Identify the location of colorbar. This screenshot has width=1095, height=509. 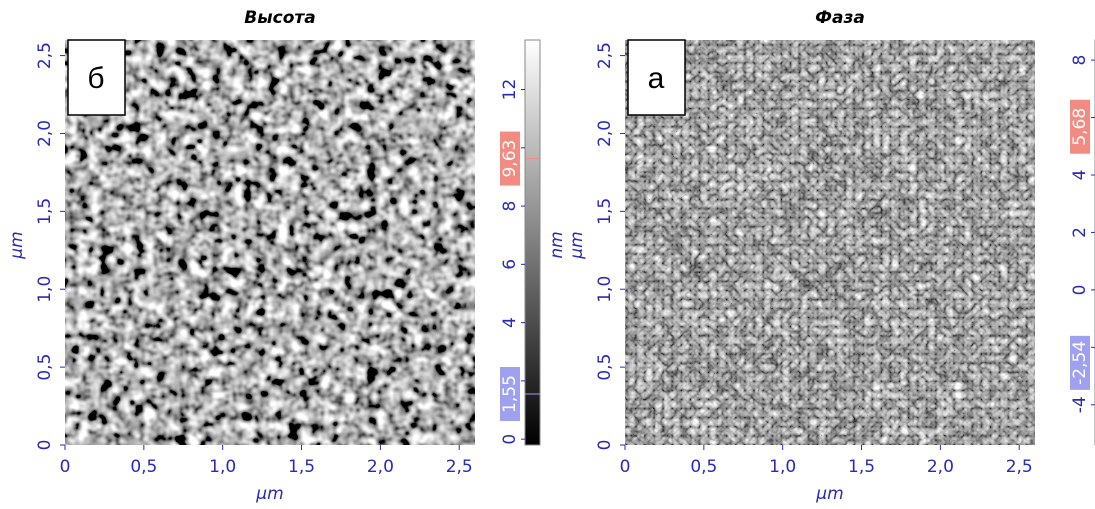
(532, 242).